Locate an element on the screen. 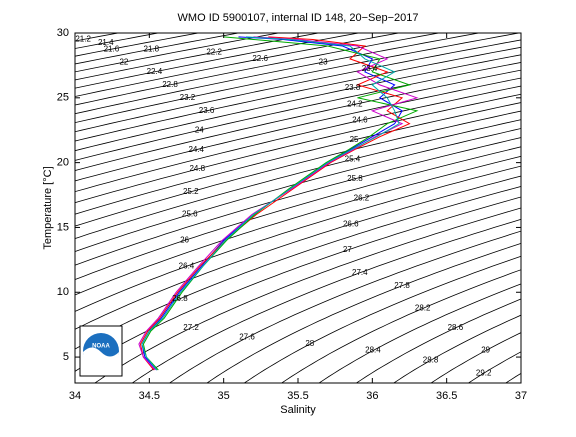  contour-label: 22 is located at coordinates (123, 61).